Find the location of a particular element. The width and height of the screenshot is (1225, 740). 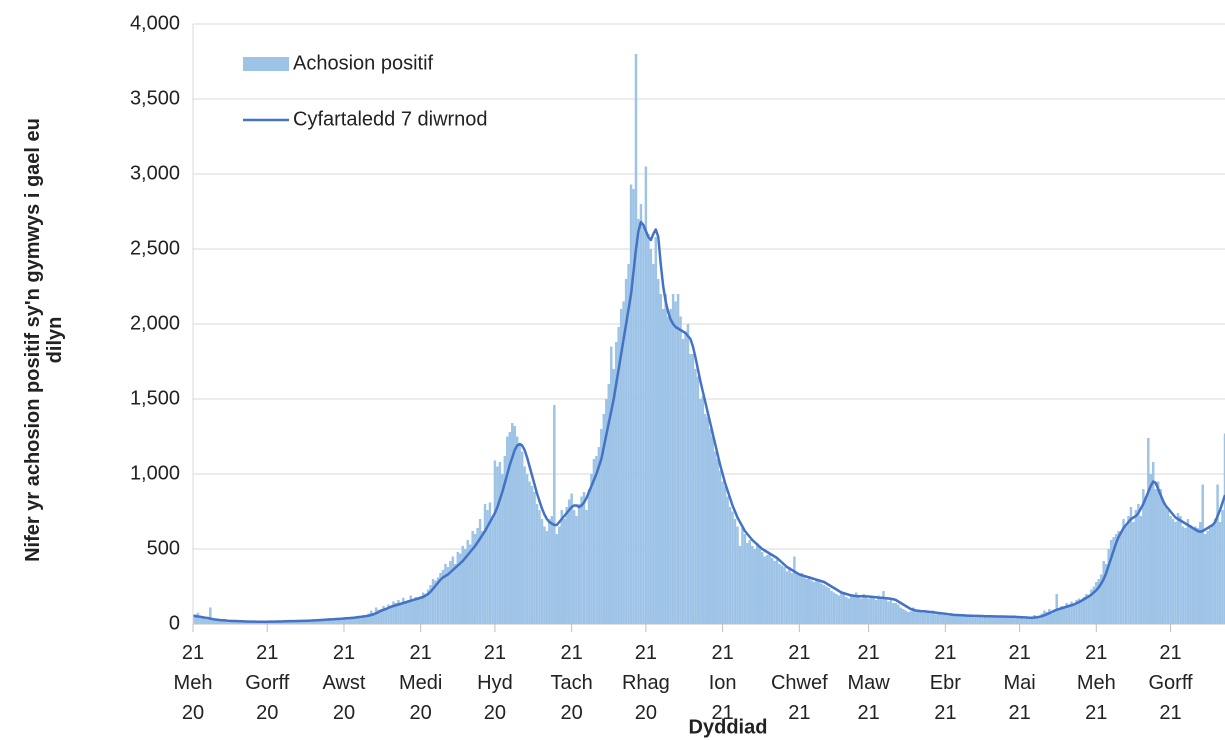

legend-label: Achosion positif is located at coordinates (363, 63).